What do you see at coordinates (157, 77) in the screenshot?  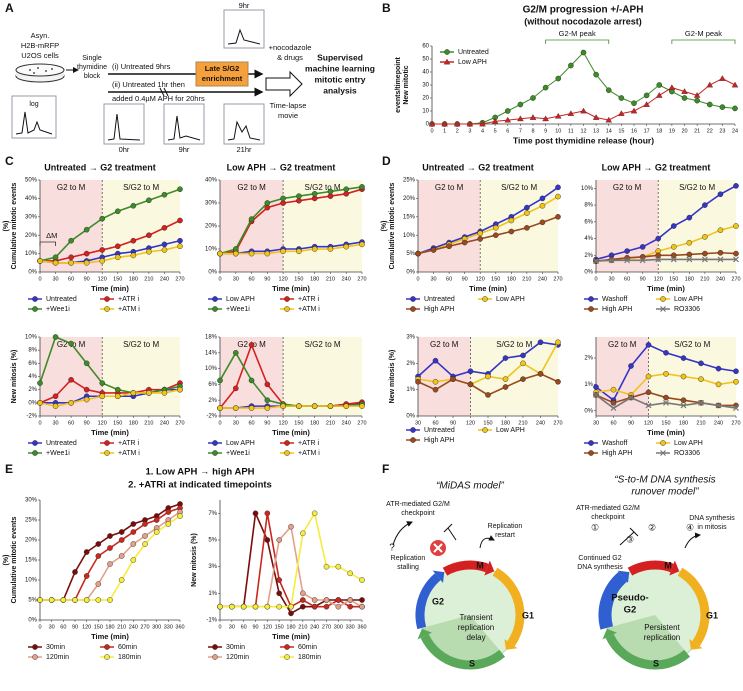 I see `panel-a-drawing` at bounding box center [157, 77].